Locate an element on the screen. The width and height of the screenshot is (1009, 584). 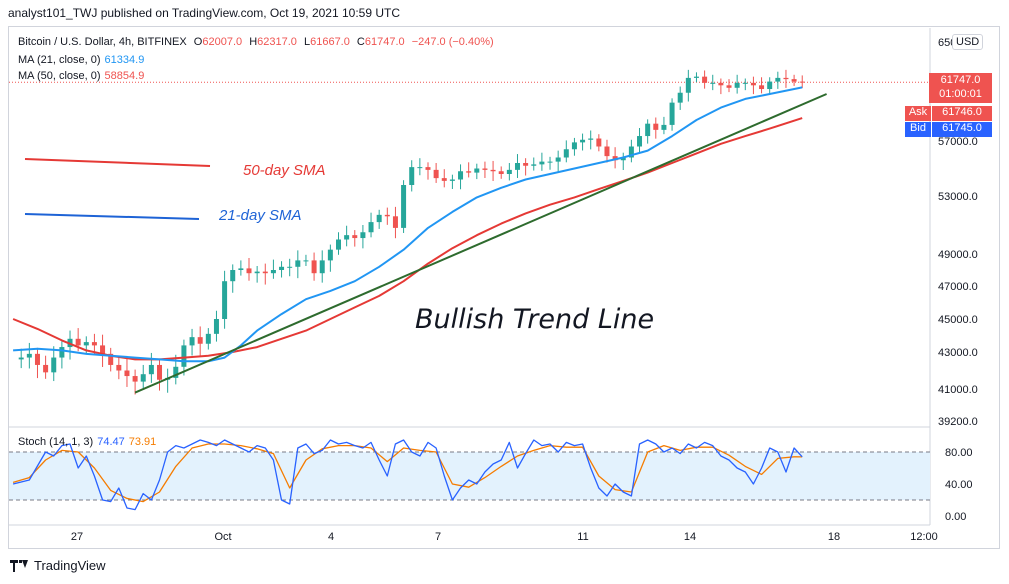
time-tick-label: 4 is located at coordinates (331, 537).